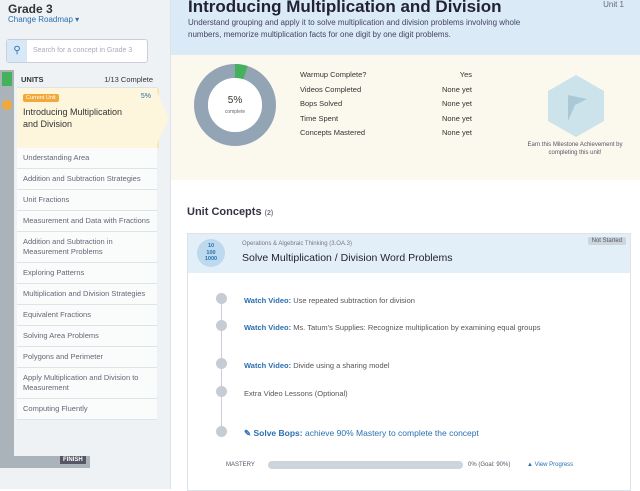 The height and width of the screenshot is (491, 640). What do you see at coordinates (87, 158) in the screenshot?
I see `unit-item: Understanding Area` at bounding box center [87, 158].